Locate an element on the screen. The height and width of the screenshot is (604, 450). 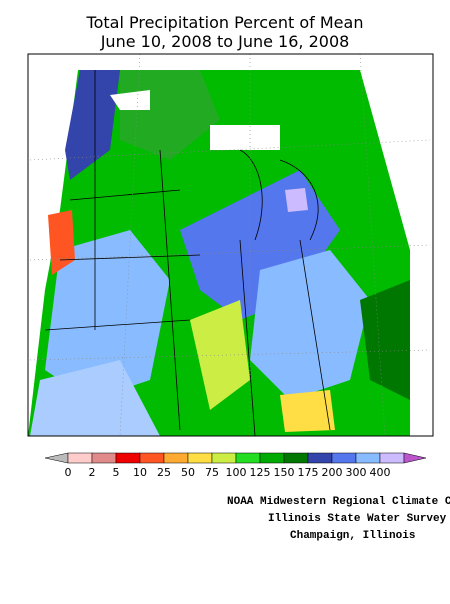
legend-label: 400 is located at coordinates (380, 472).